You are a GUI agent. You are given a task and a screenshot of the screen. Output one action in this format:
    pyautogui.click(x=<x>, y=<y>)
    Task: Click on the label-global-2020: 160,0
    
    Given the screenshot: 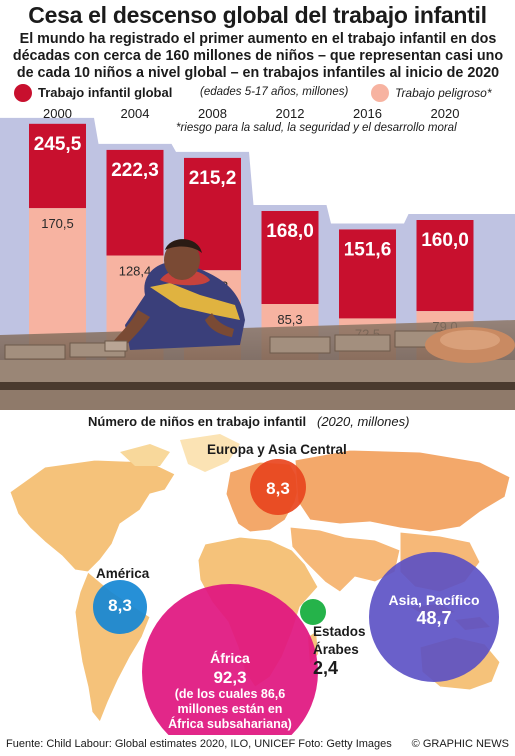 What is the action you would take?
    pyautogui.click(x=445, y=240)
    